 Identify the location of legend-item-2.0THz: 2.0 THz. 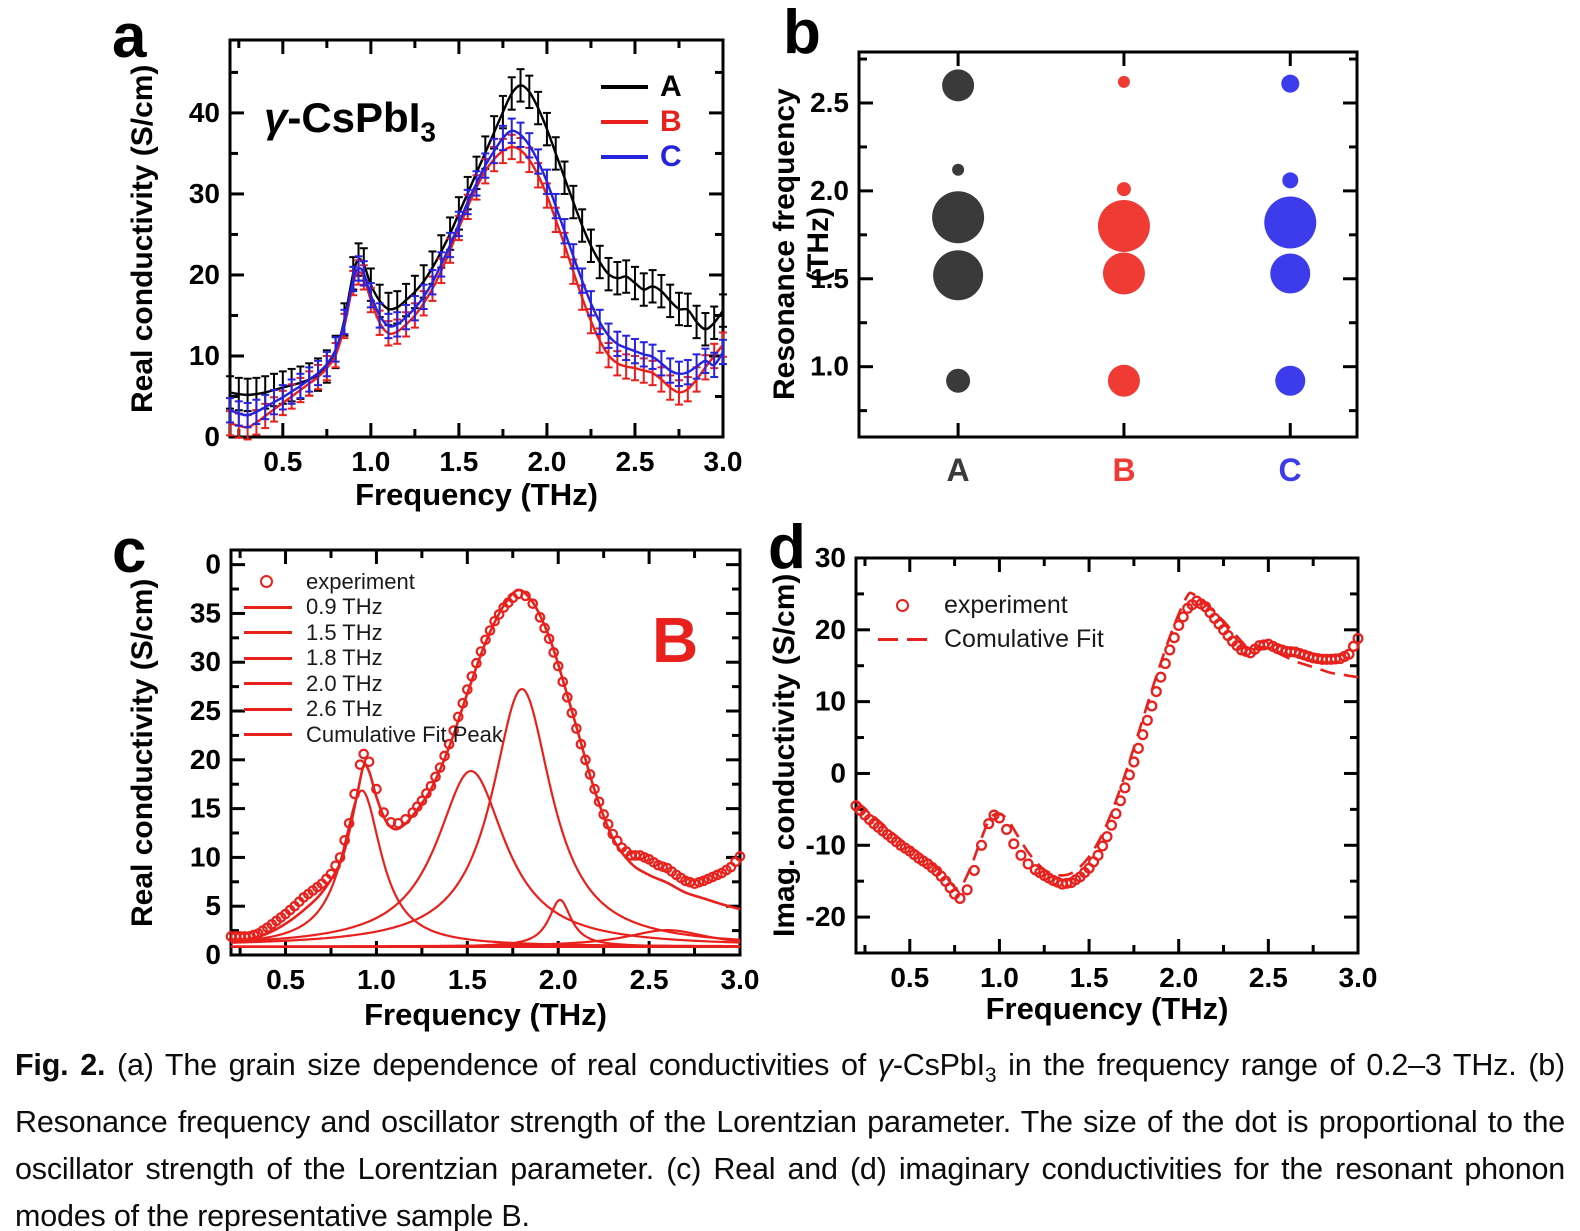
(373, 684).